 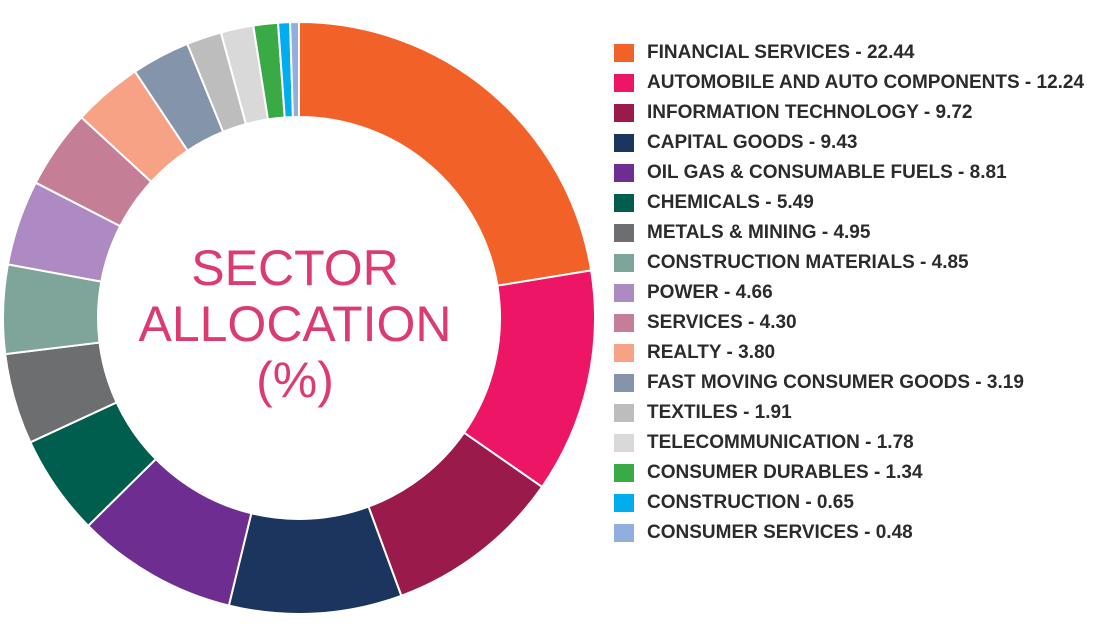 What do you see at coordinates (295, 268) in the screenshot?
I see `chart-title-line-1: SECTOR` at bounding box center [295, 268].